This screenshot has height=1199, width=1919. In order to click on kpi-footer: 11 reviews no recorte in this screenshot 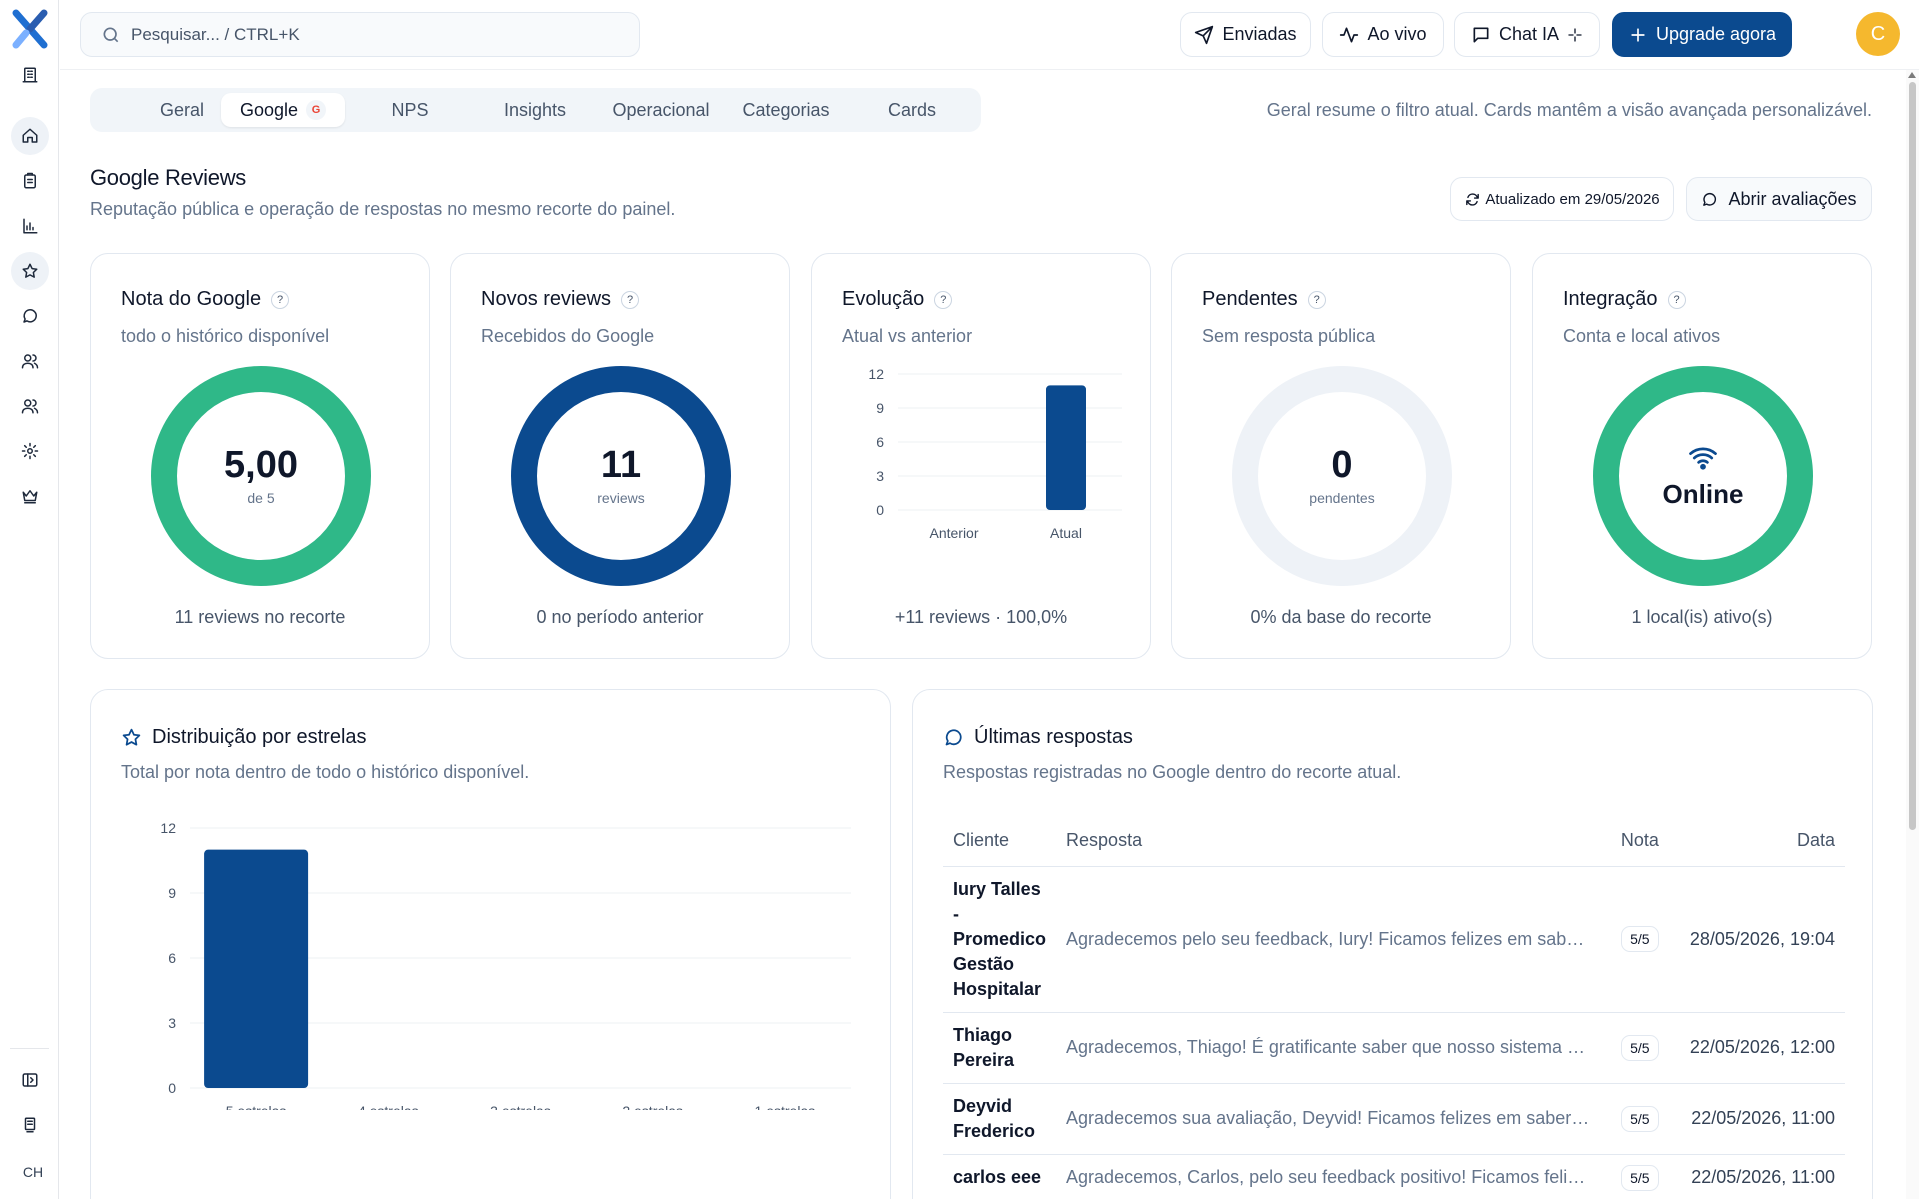, I will do `click(260, 617)`.